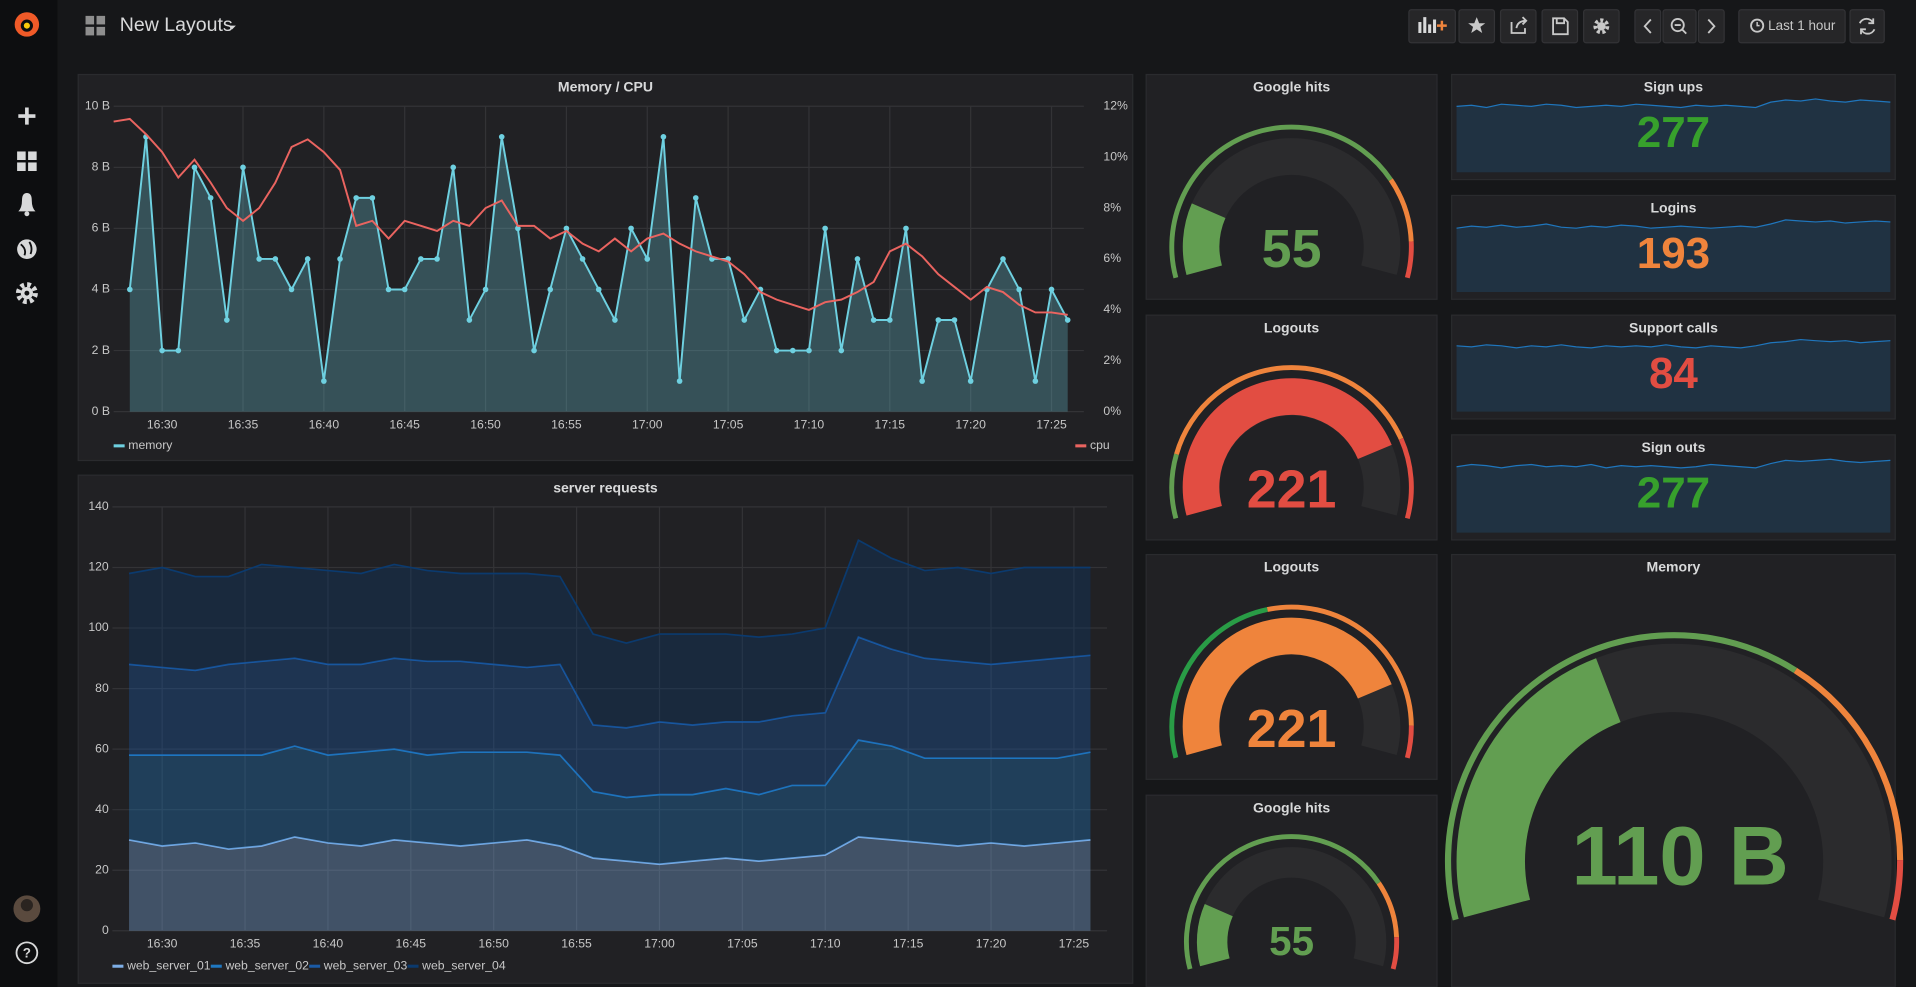 Image resolution: width=1916 pixels, height=987 pixels. What do you see at coordinates (162, 943) in the screenshot?
I see `x-tick-label: 16:30` at bounding box center [162, 943].